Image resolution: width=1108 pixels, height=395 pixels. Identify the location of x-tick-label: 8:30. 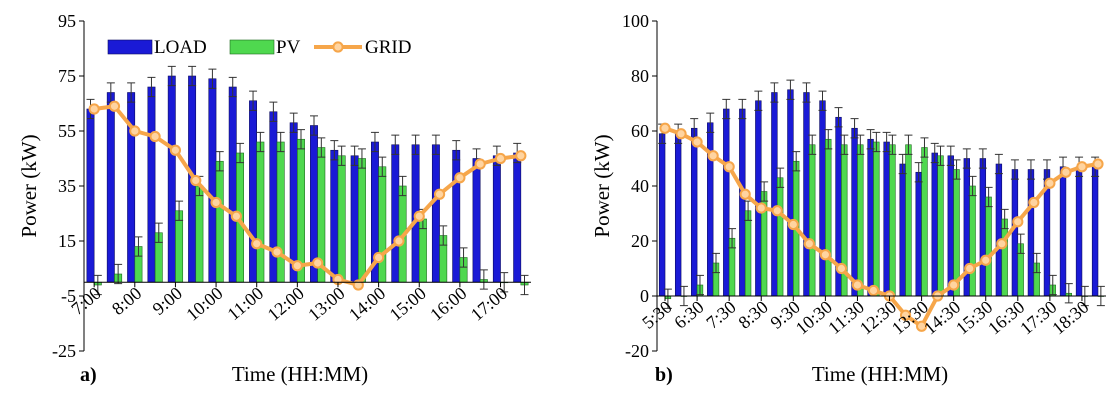
(752, 315).